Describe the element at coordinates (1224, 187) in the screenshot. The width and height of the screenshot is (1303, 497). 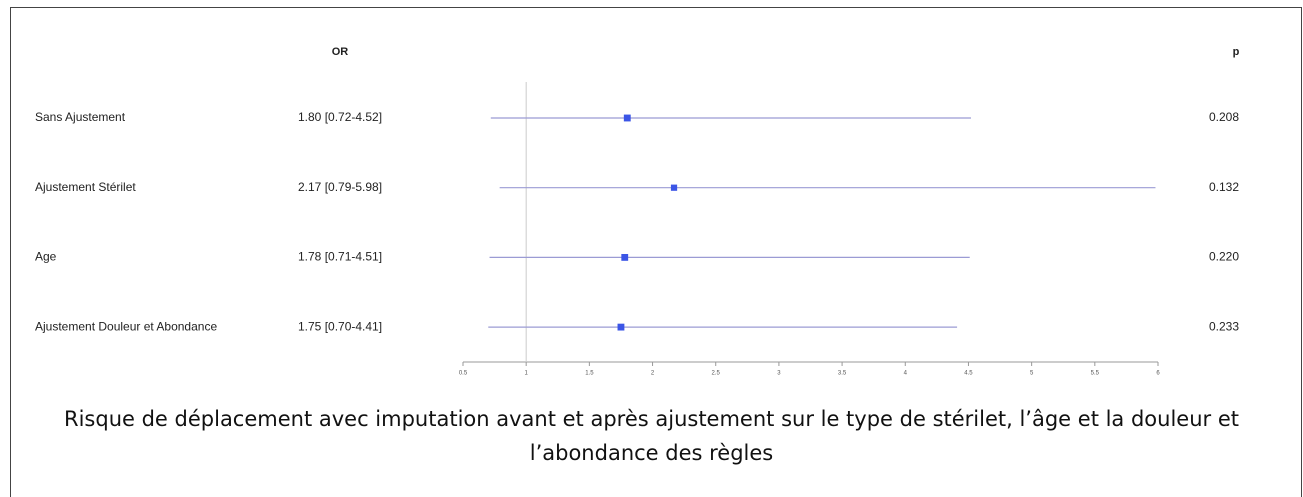
I see `p-label: 0.132` at that location.